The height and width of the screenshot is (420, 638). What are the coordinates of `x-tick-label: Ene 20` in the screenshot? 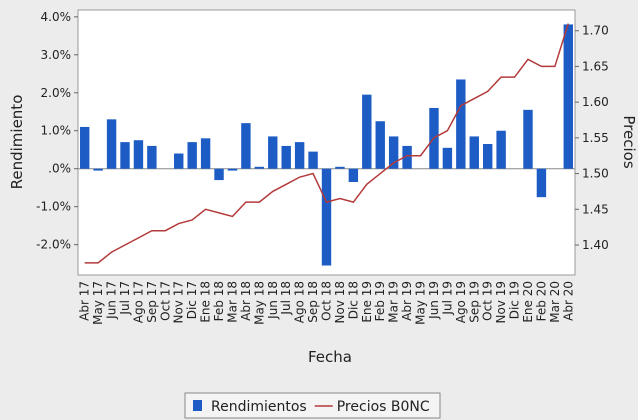 It's located at (528, 302).